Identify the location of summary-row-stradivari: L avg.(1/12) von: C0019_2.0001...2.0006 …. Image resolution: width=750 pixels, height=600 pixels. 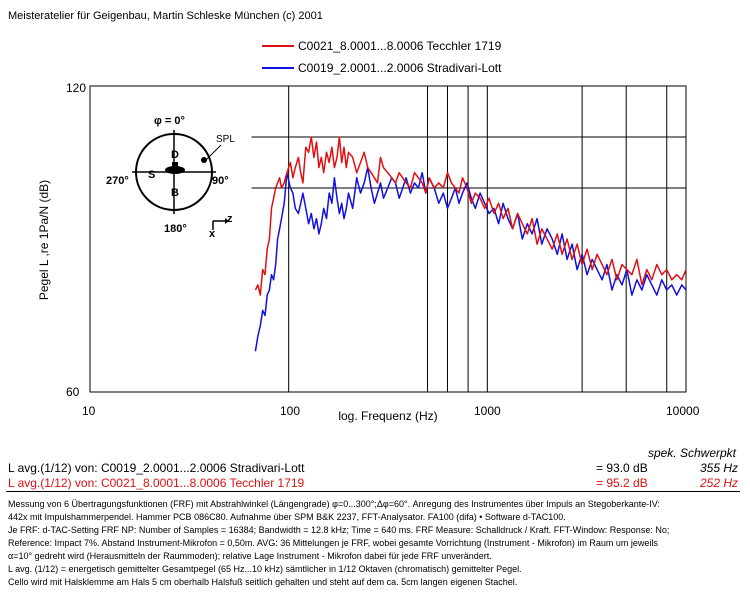
(373, 468).